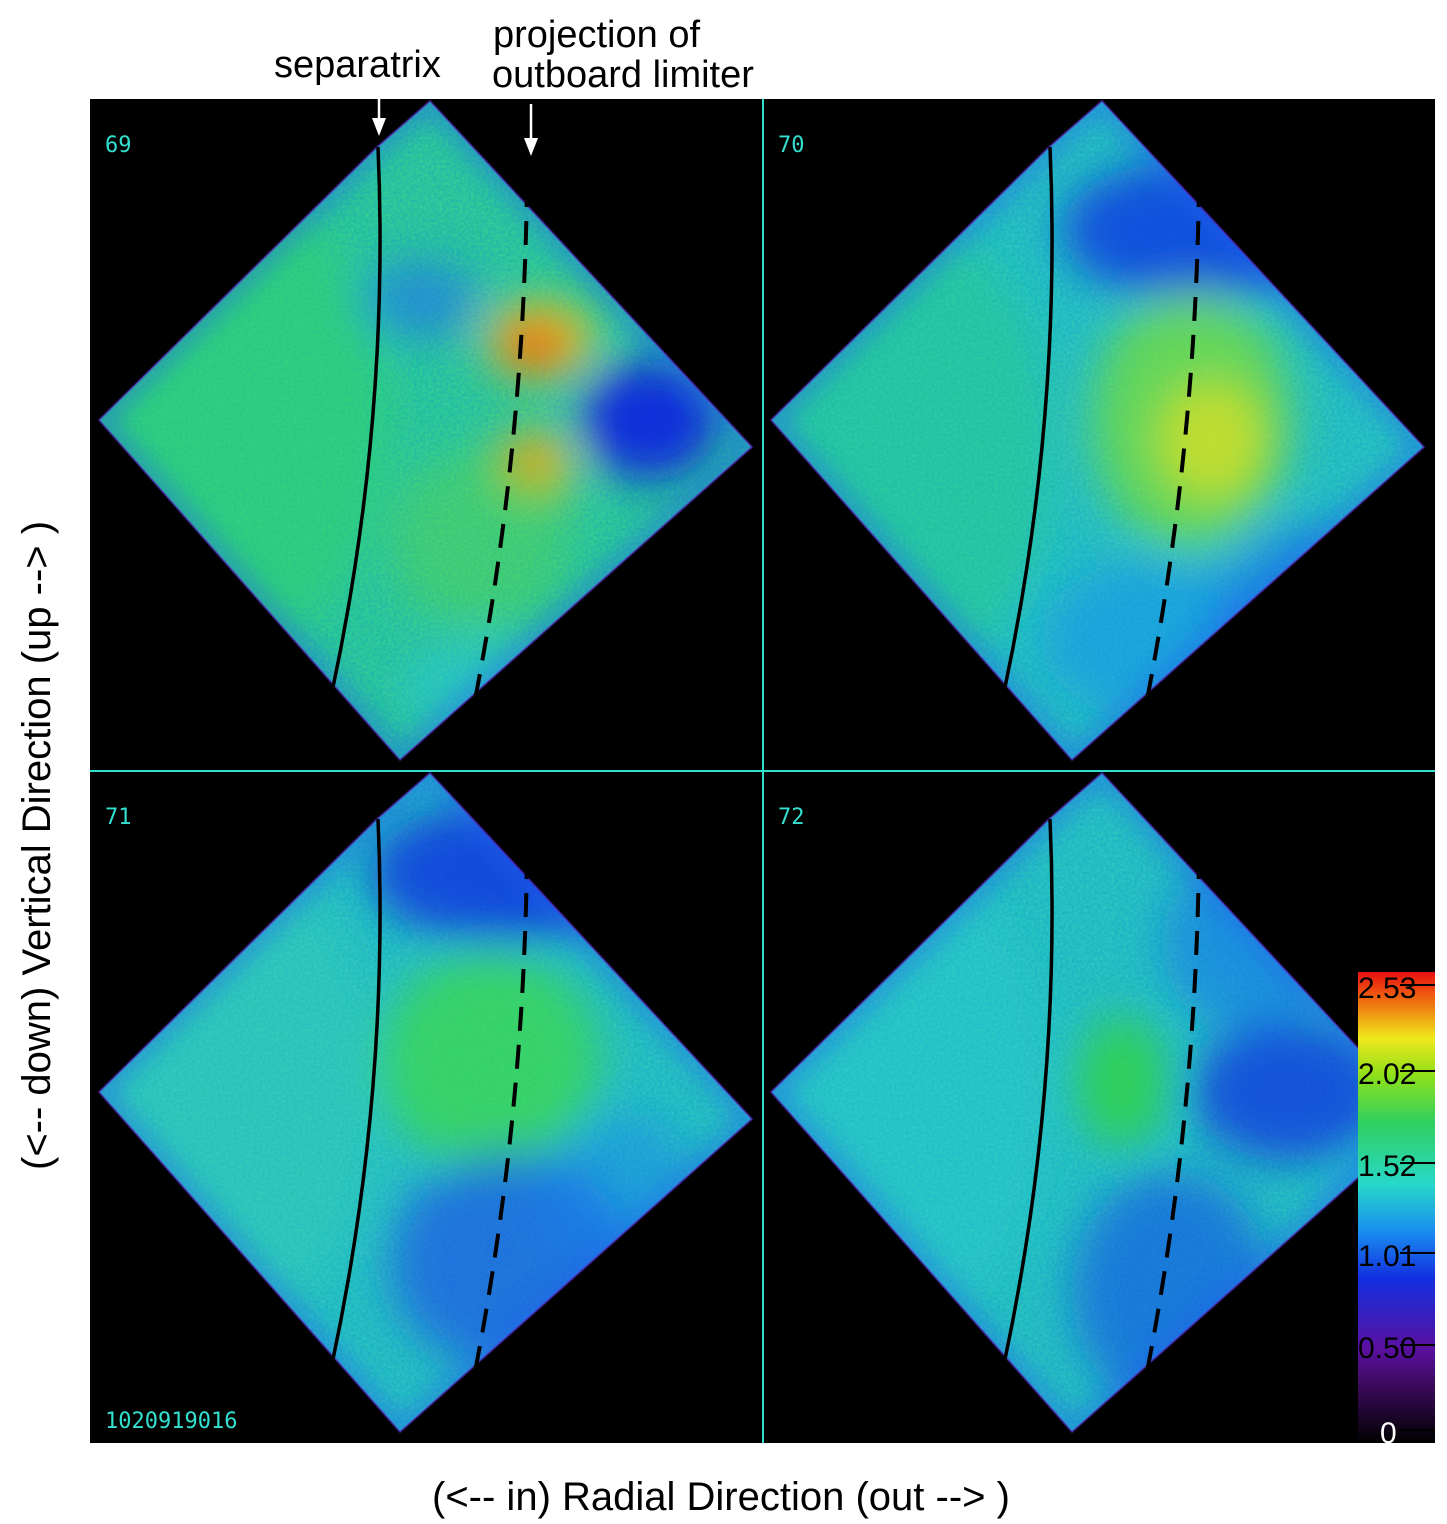 This screenshot has height=1524, width=1447. What do you see at coordinates (623, 75) in the screenshot?
I see `limiter-label-line2: outboard limiter` at bounding box center [623, 75].